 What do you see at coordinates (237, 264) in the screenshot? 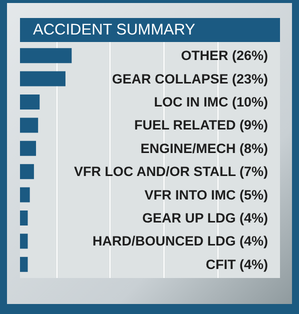
I see `y-tick-label: CFIT (4%)` at bounding box center [237, 264].